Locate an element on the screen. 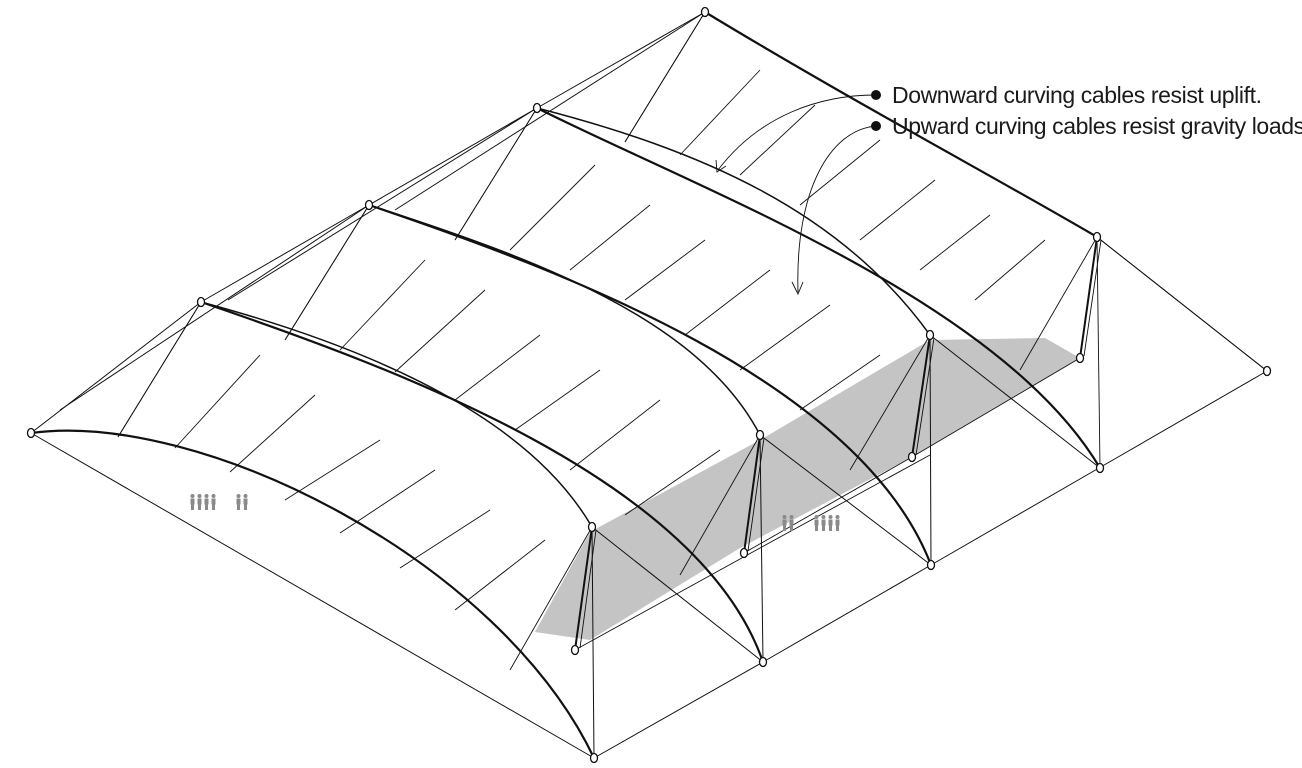  arrowhead-upward is located at coordinates (797, 288).